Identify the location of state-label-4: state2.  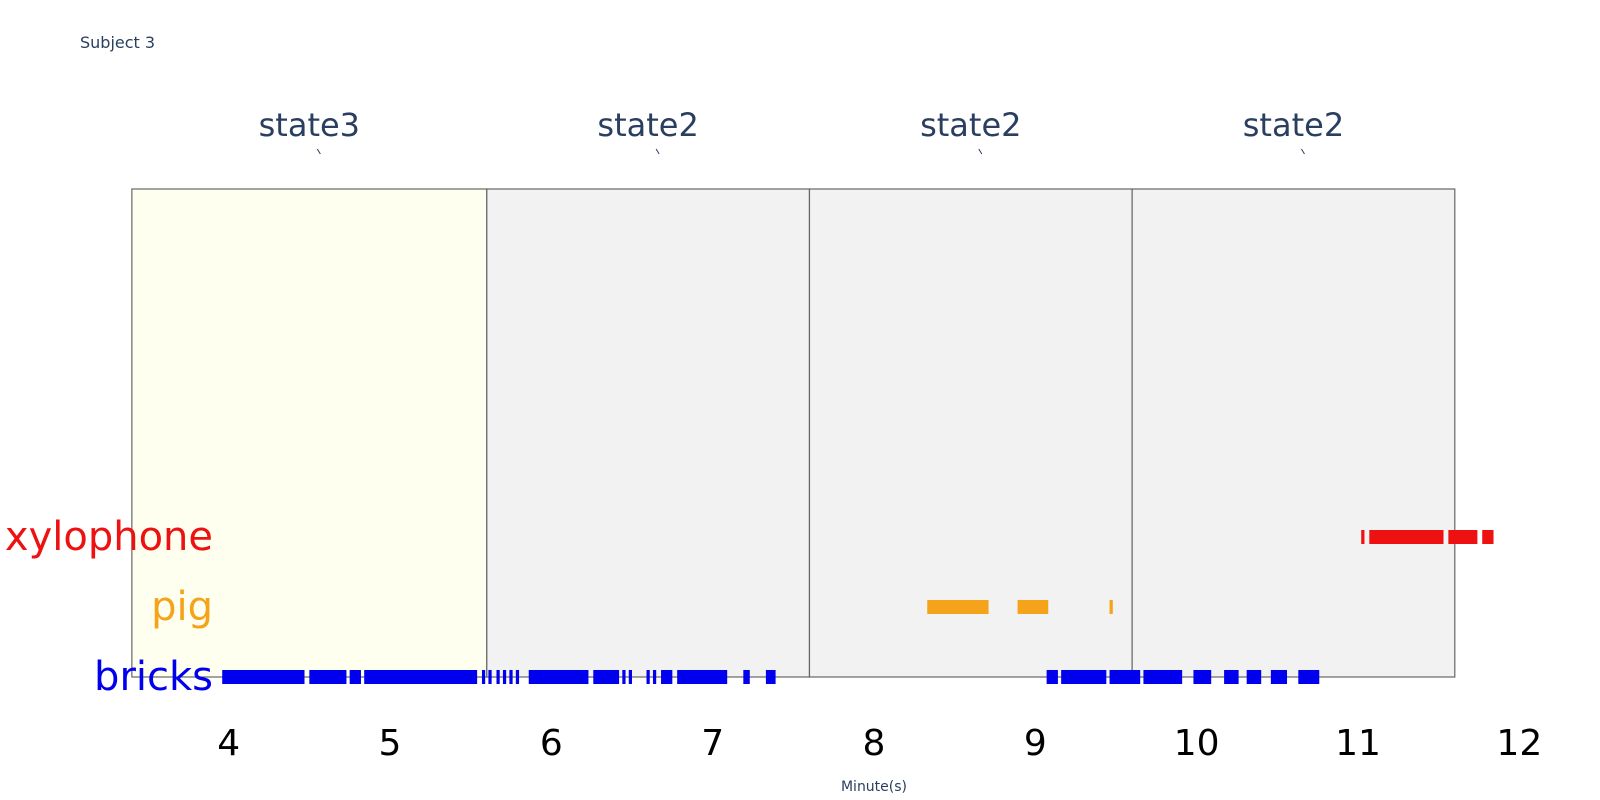
(1293, 125).